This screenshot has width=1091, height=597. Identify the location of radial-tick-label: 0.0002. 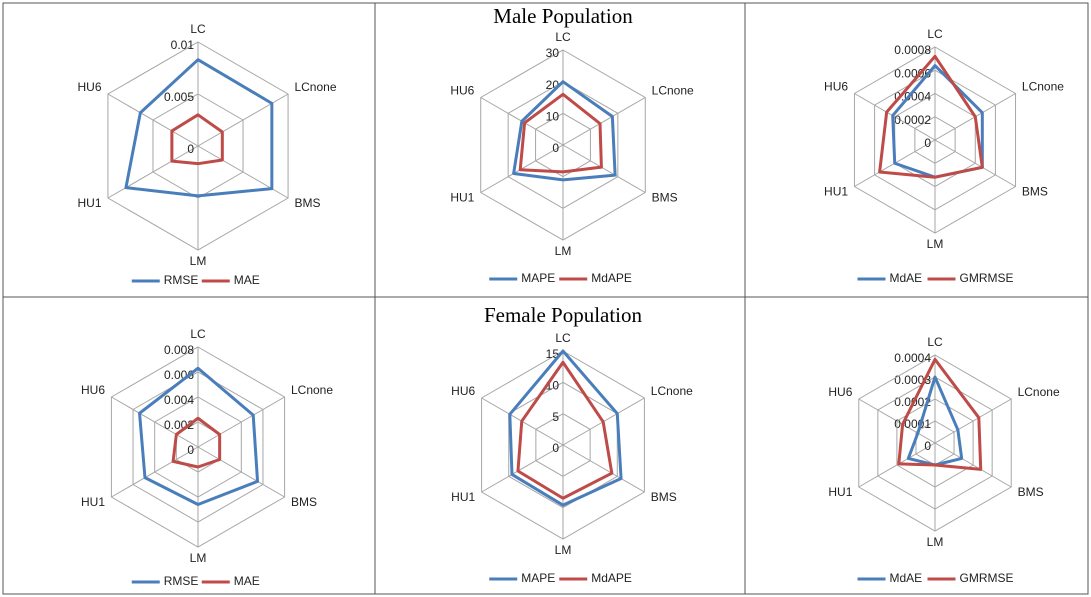
(912, 120).